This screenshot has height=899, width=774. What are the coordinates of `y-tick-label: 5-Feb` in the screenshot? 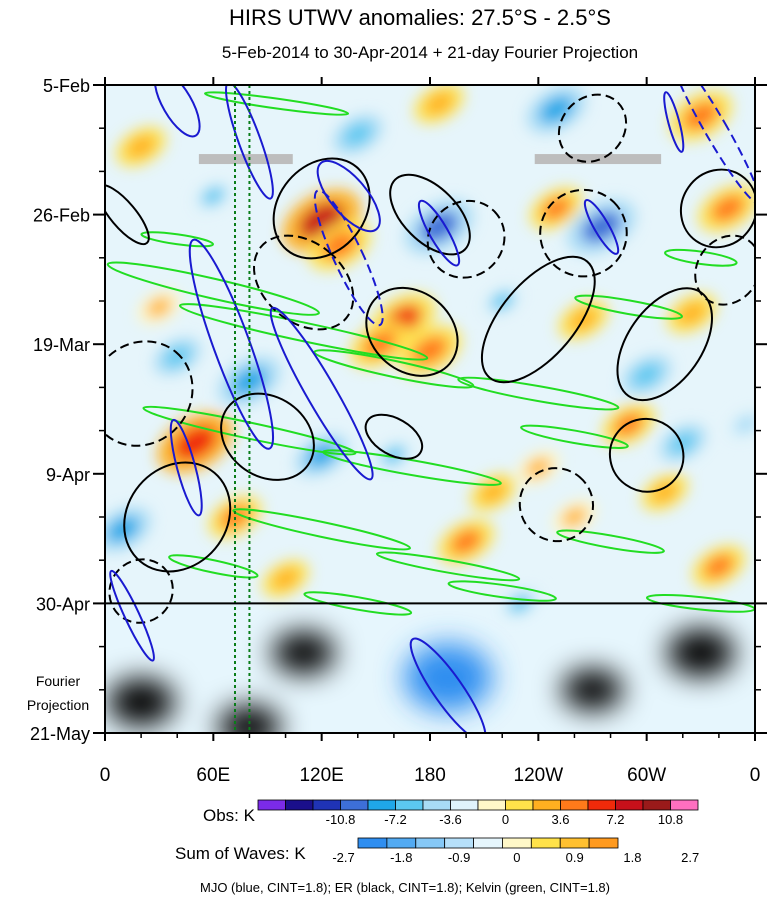 It's located at (66, 86).